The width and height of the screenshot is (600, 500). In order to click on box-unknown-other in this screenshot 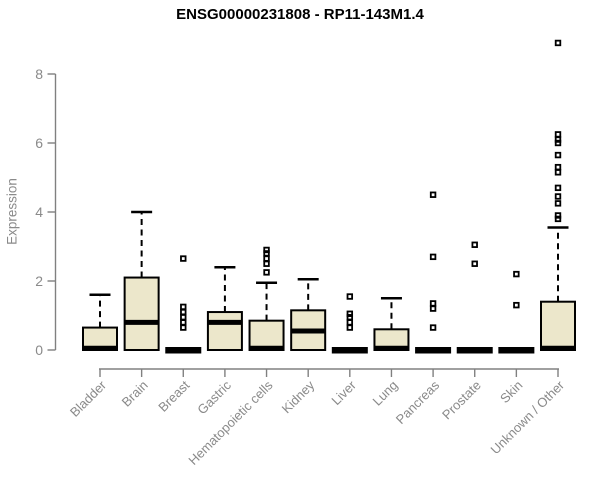, I will do `click(558, 326)`.